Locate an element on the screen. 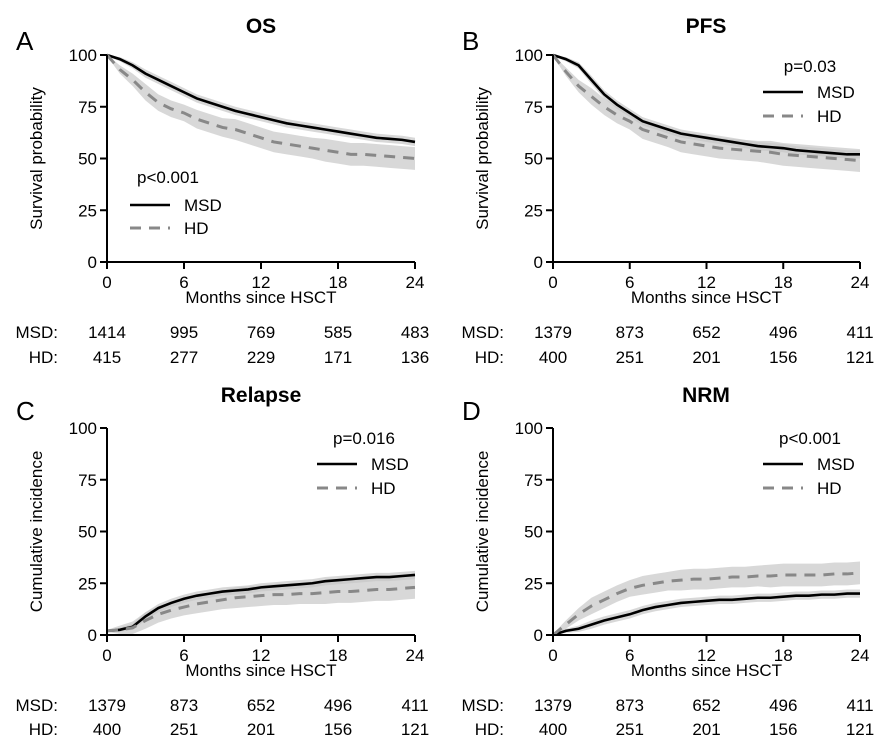  p-value: p<0.001 is located at coordinates (810, 438).